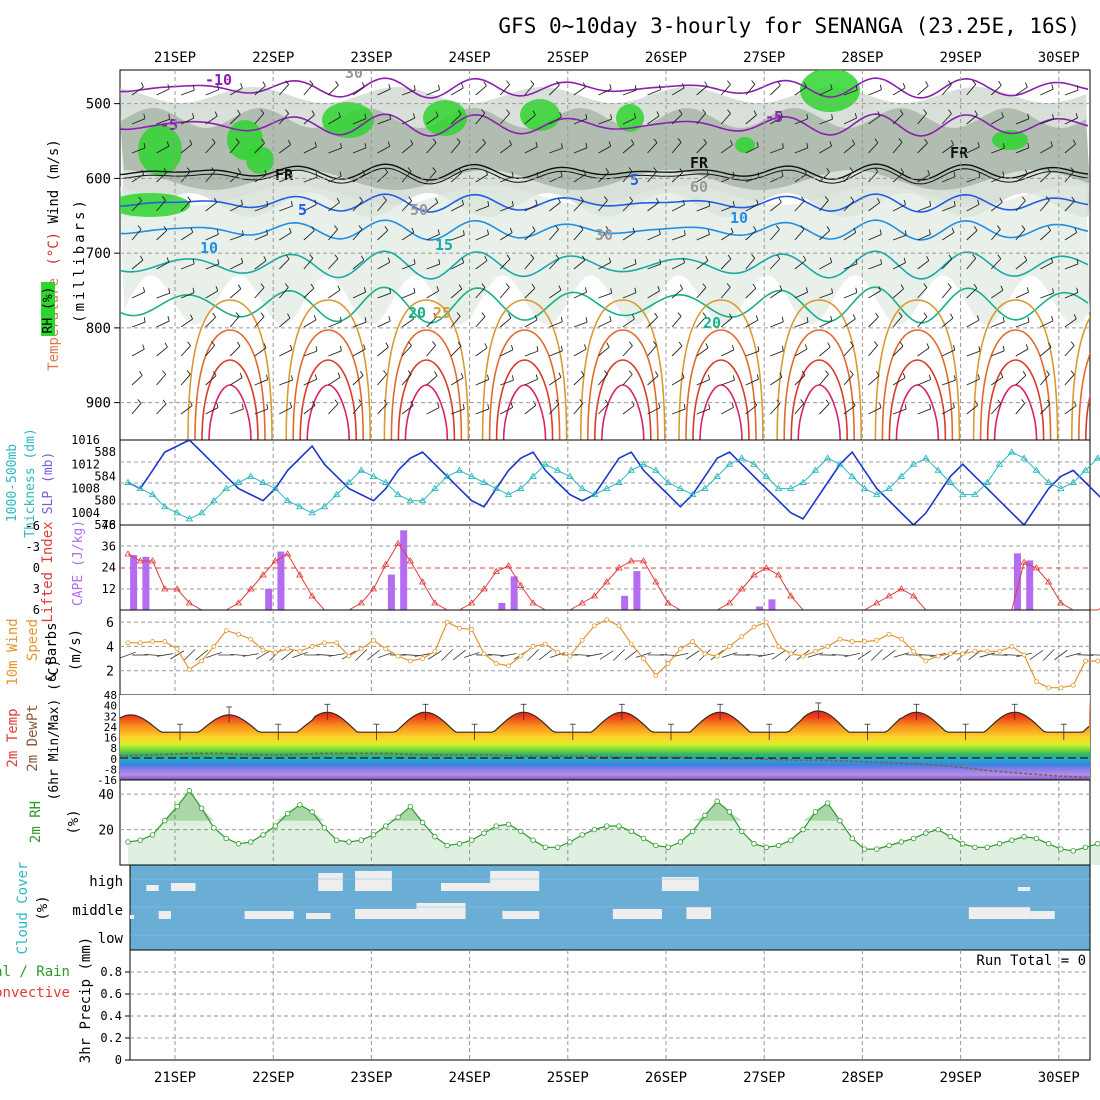  I want to click on cloud-high-bar, so click(680, 884).